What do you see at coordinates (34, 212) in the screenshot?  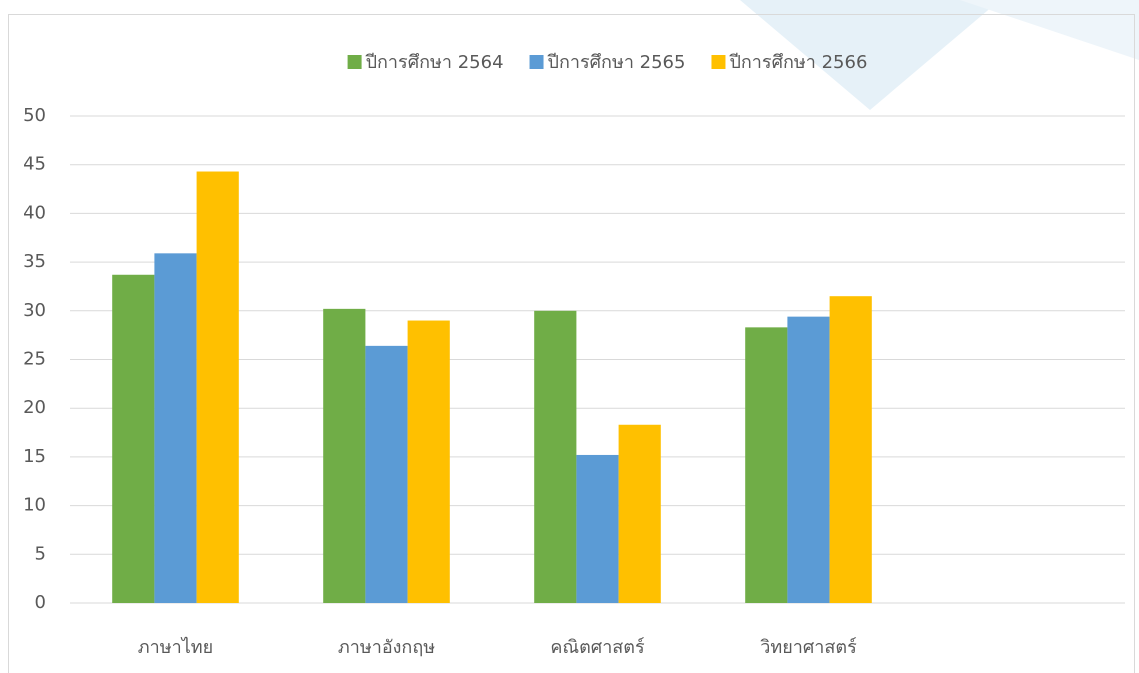 I see `y-tick-label: 40` at bounding box center [34, 212].